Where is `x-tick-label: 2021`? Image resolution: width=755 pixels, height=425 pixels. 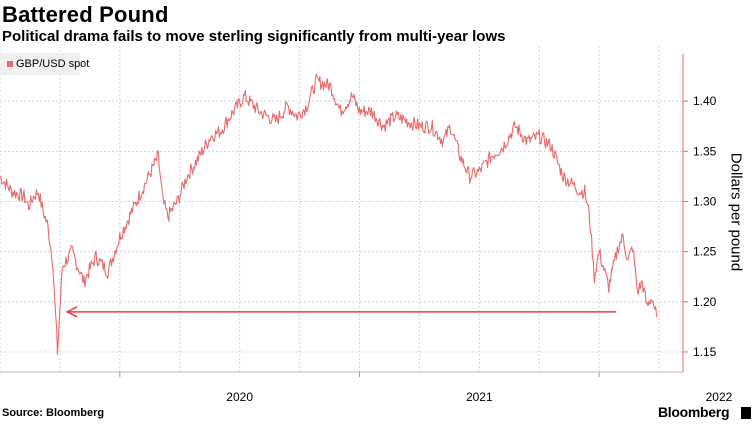
x-tick-label: 2021 is located at coordinates (479, 397).